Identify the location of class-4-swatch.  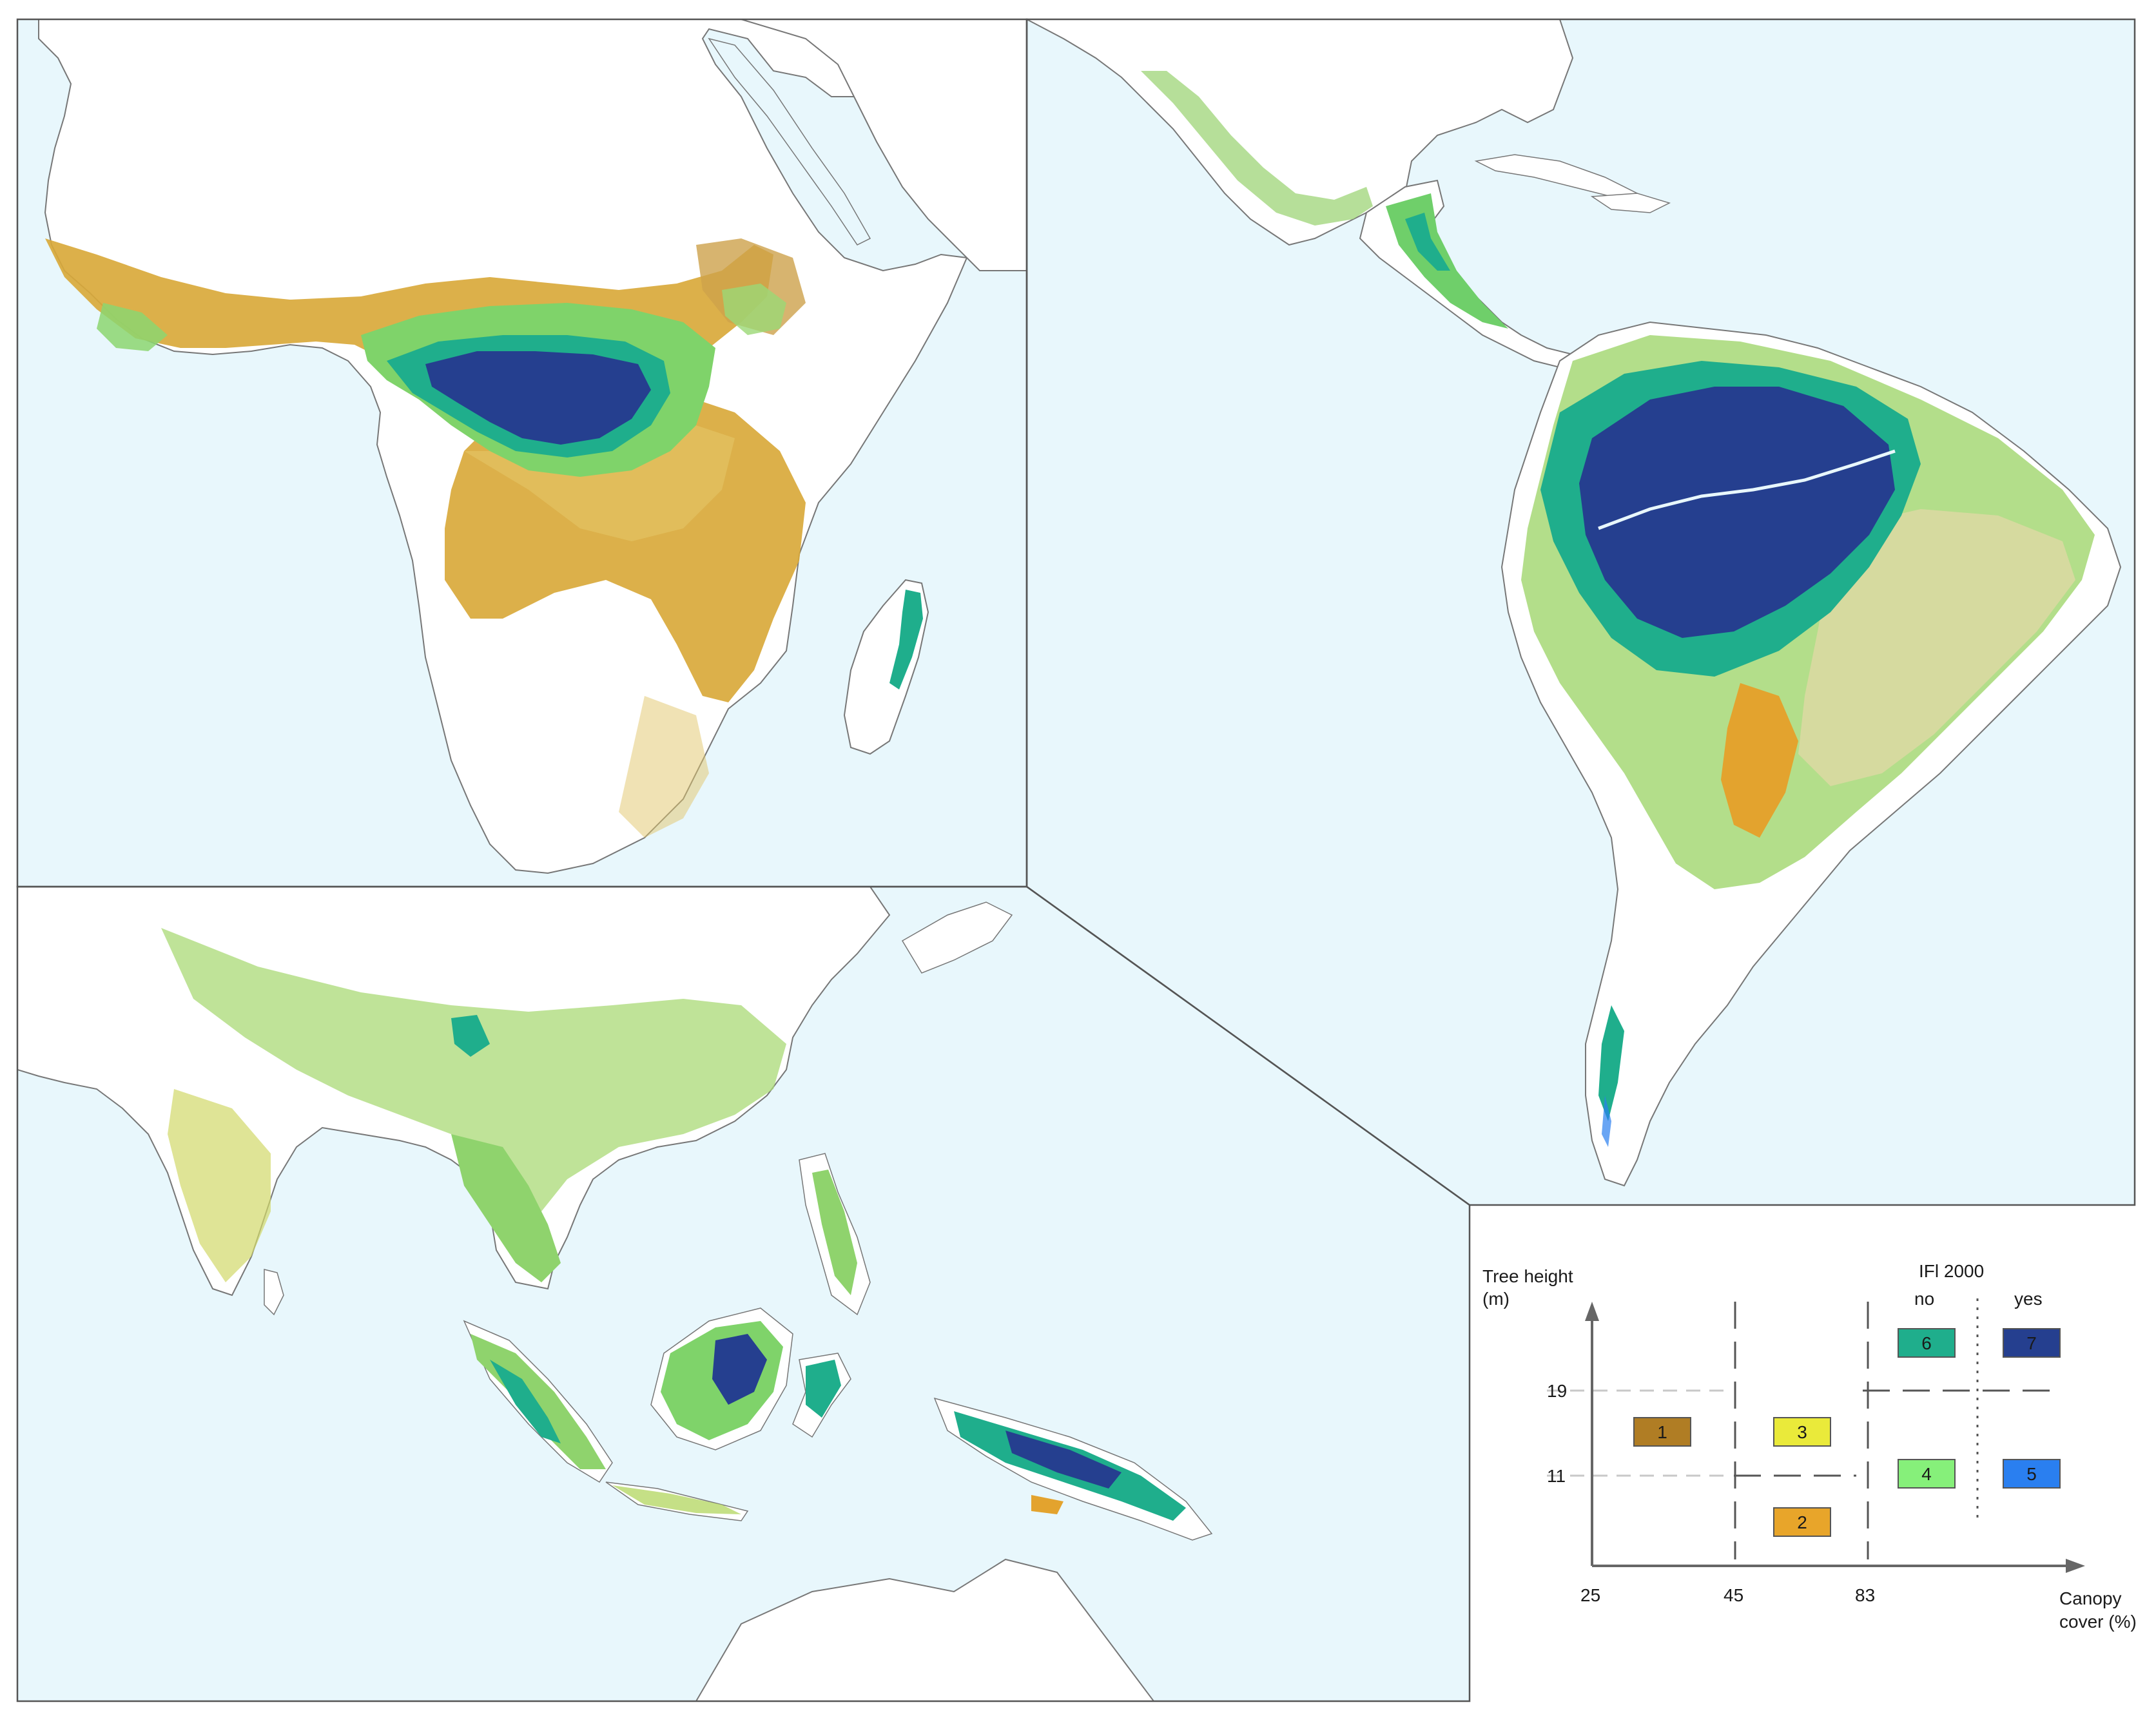
(1927, 1474).